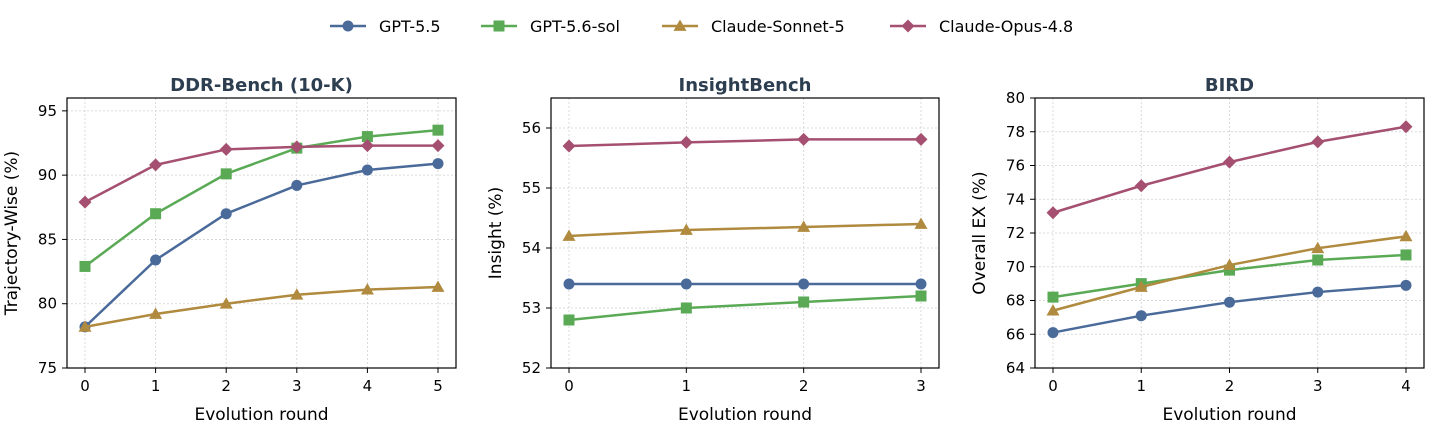  Describe the element at coordinates (1229, 85) in the screenshot. I see `panel-title: BIRD` at that location.